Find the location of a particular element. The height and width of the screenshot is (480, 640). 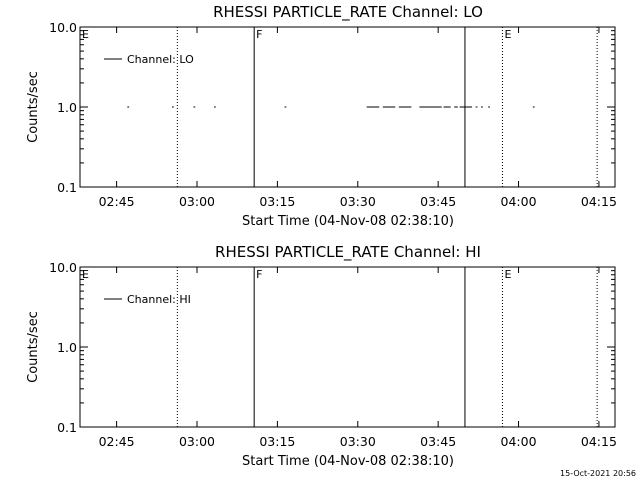

timestamp: 15-Oct-2021 20:56 is located at coordinates (598, 473).